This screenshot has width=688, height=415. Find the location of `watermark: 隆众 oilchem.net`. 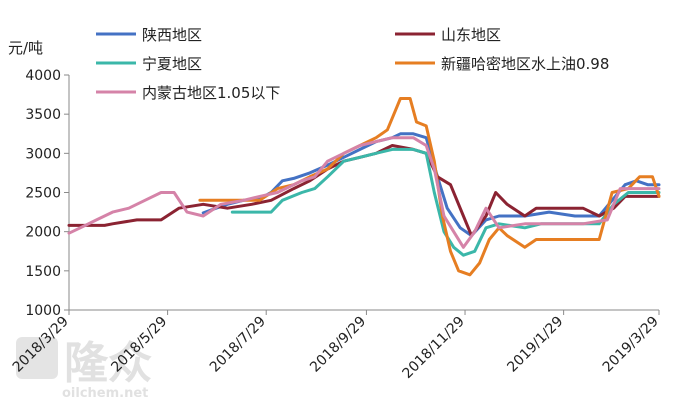

watermark: 隆众 oilchem.net is located at coordinates (84, 369).